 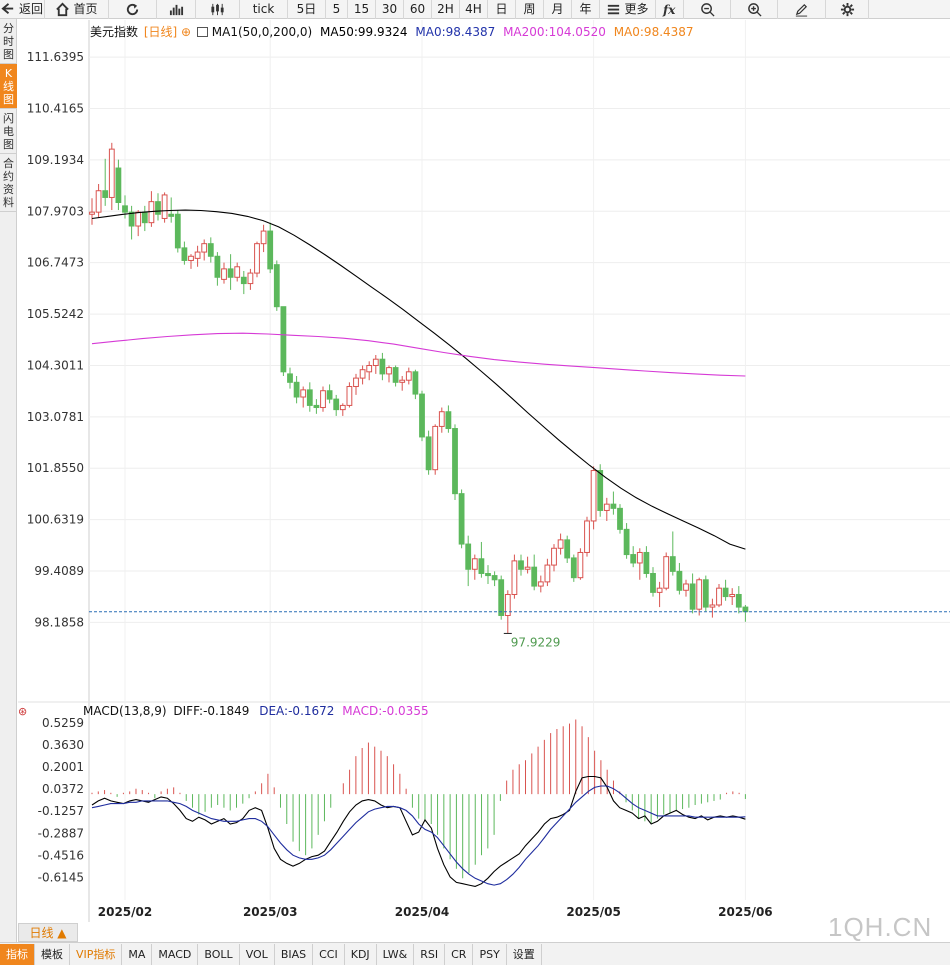 What do you see at coordinates (586, 9) in the screenshot?
I see `period-year-button: 年` at bounding box center [586, 9].